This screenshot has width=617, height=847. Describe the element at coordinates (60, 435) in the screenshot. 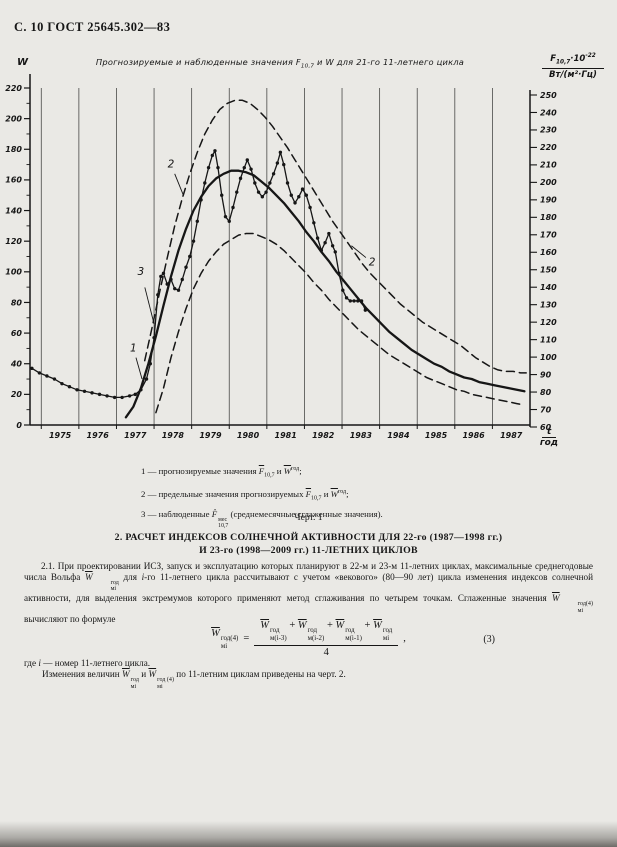

I see `svg-text: 1975` at that location.